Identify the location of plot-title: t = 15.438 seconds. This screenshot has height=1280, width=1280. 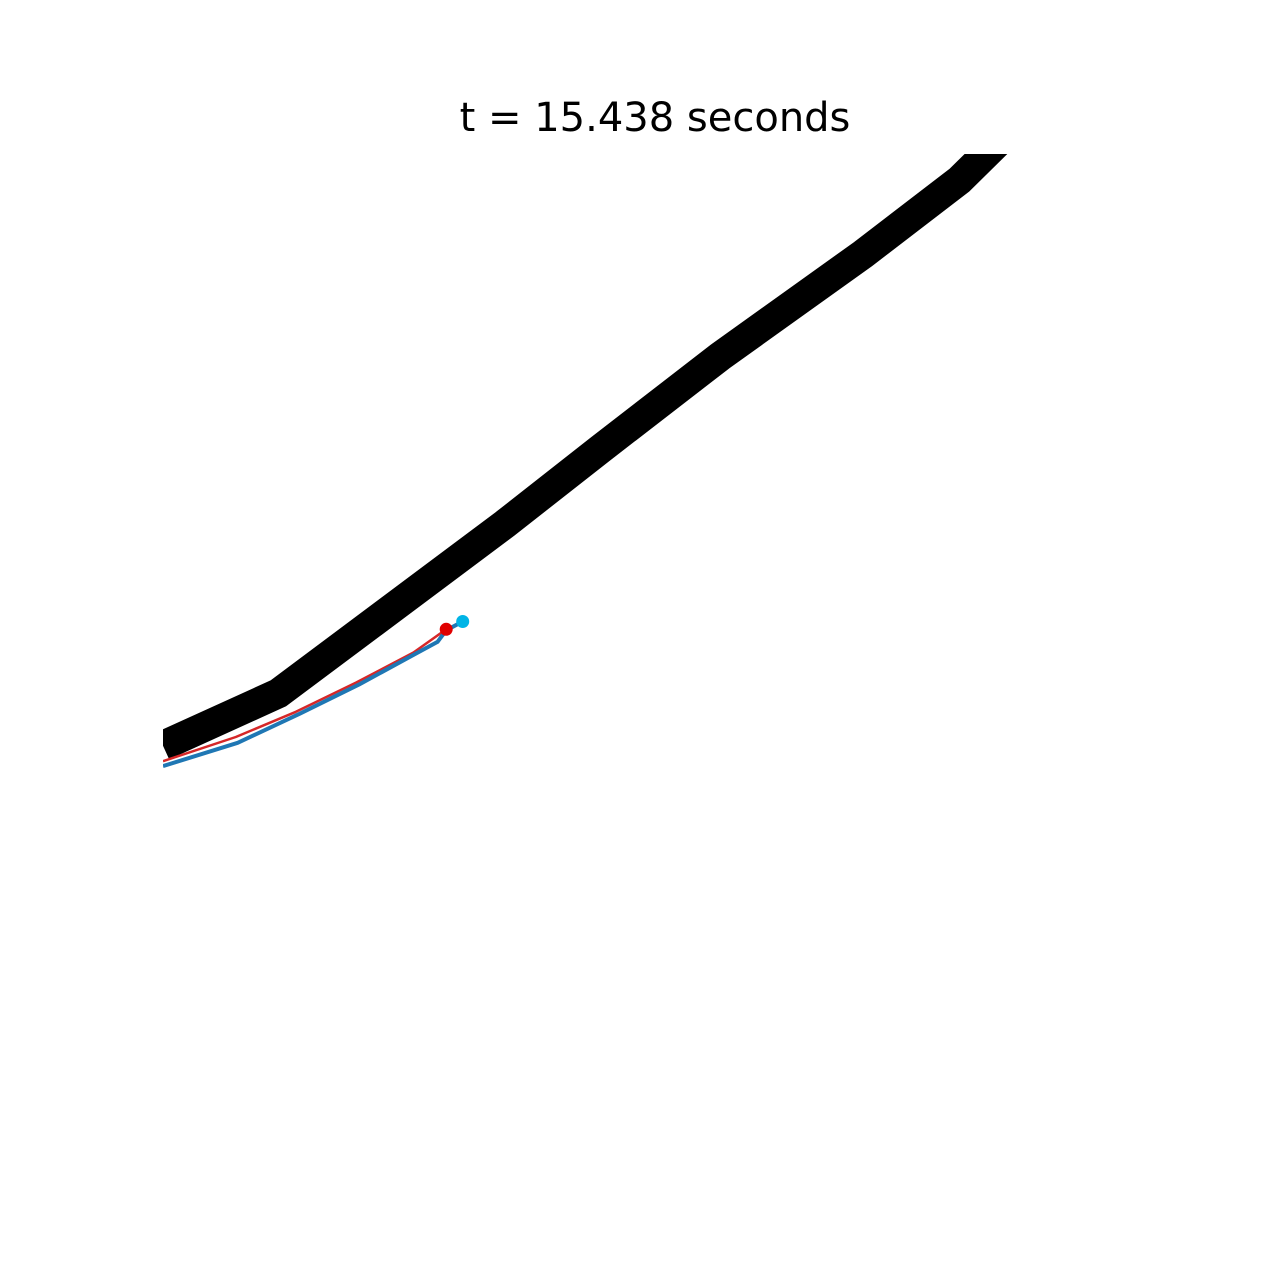
(655, 118).